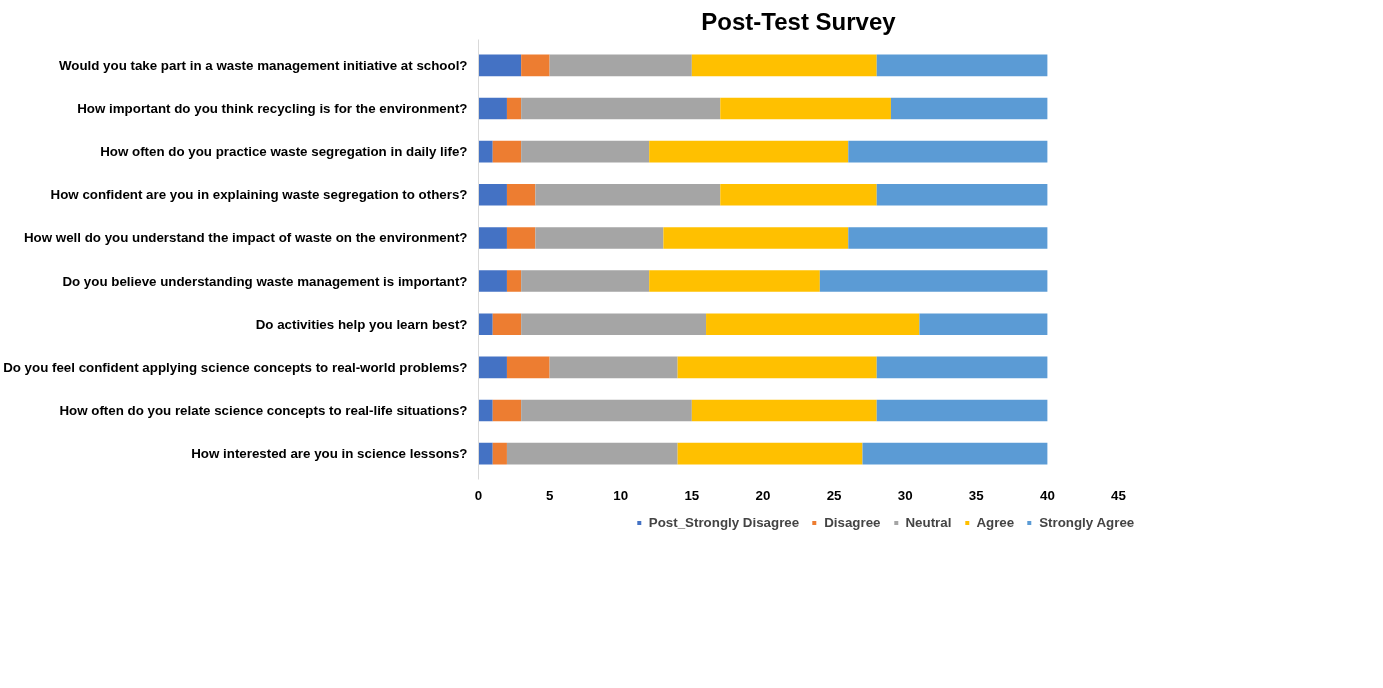 The image size is (1383, 688). What do you see at coordinates (265, 281) in the screenshot?
I see `y-tick-label: Do you believe understanding waste management is important?` at bounding box center [265, 281].